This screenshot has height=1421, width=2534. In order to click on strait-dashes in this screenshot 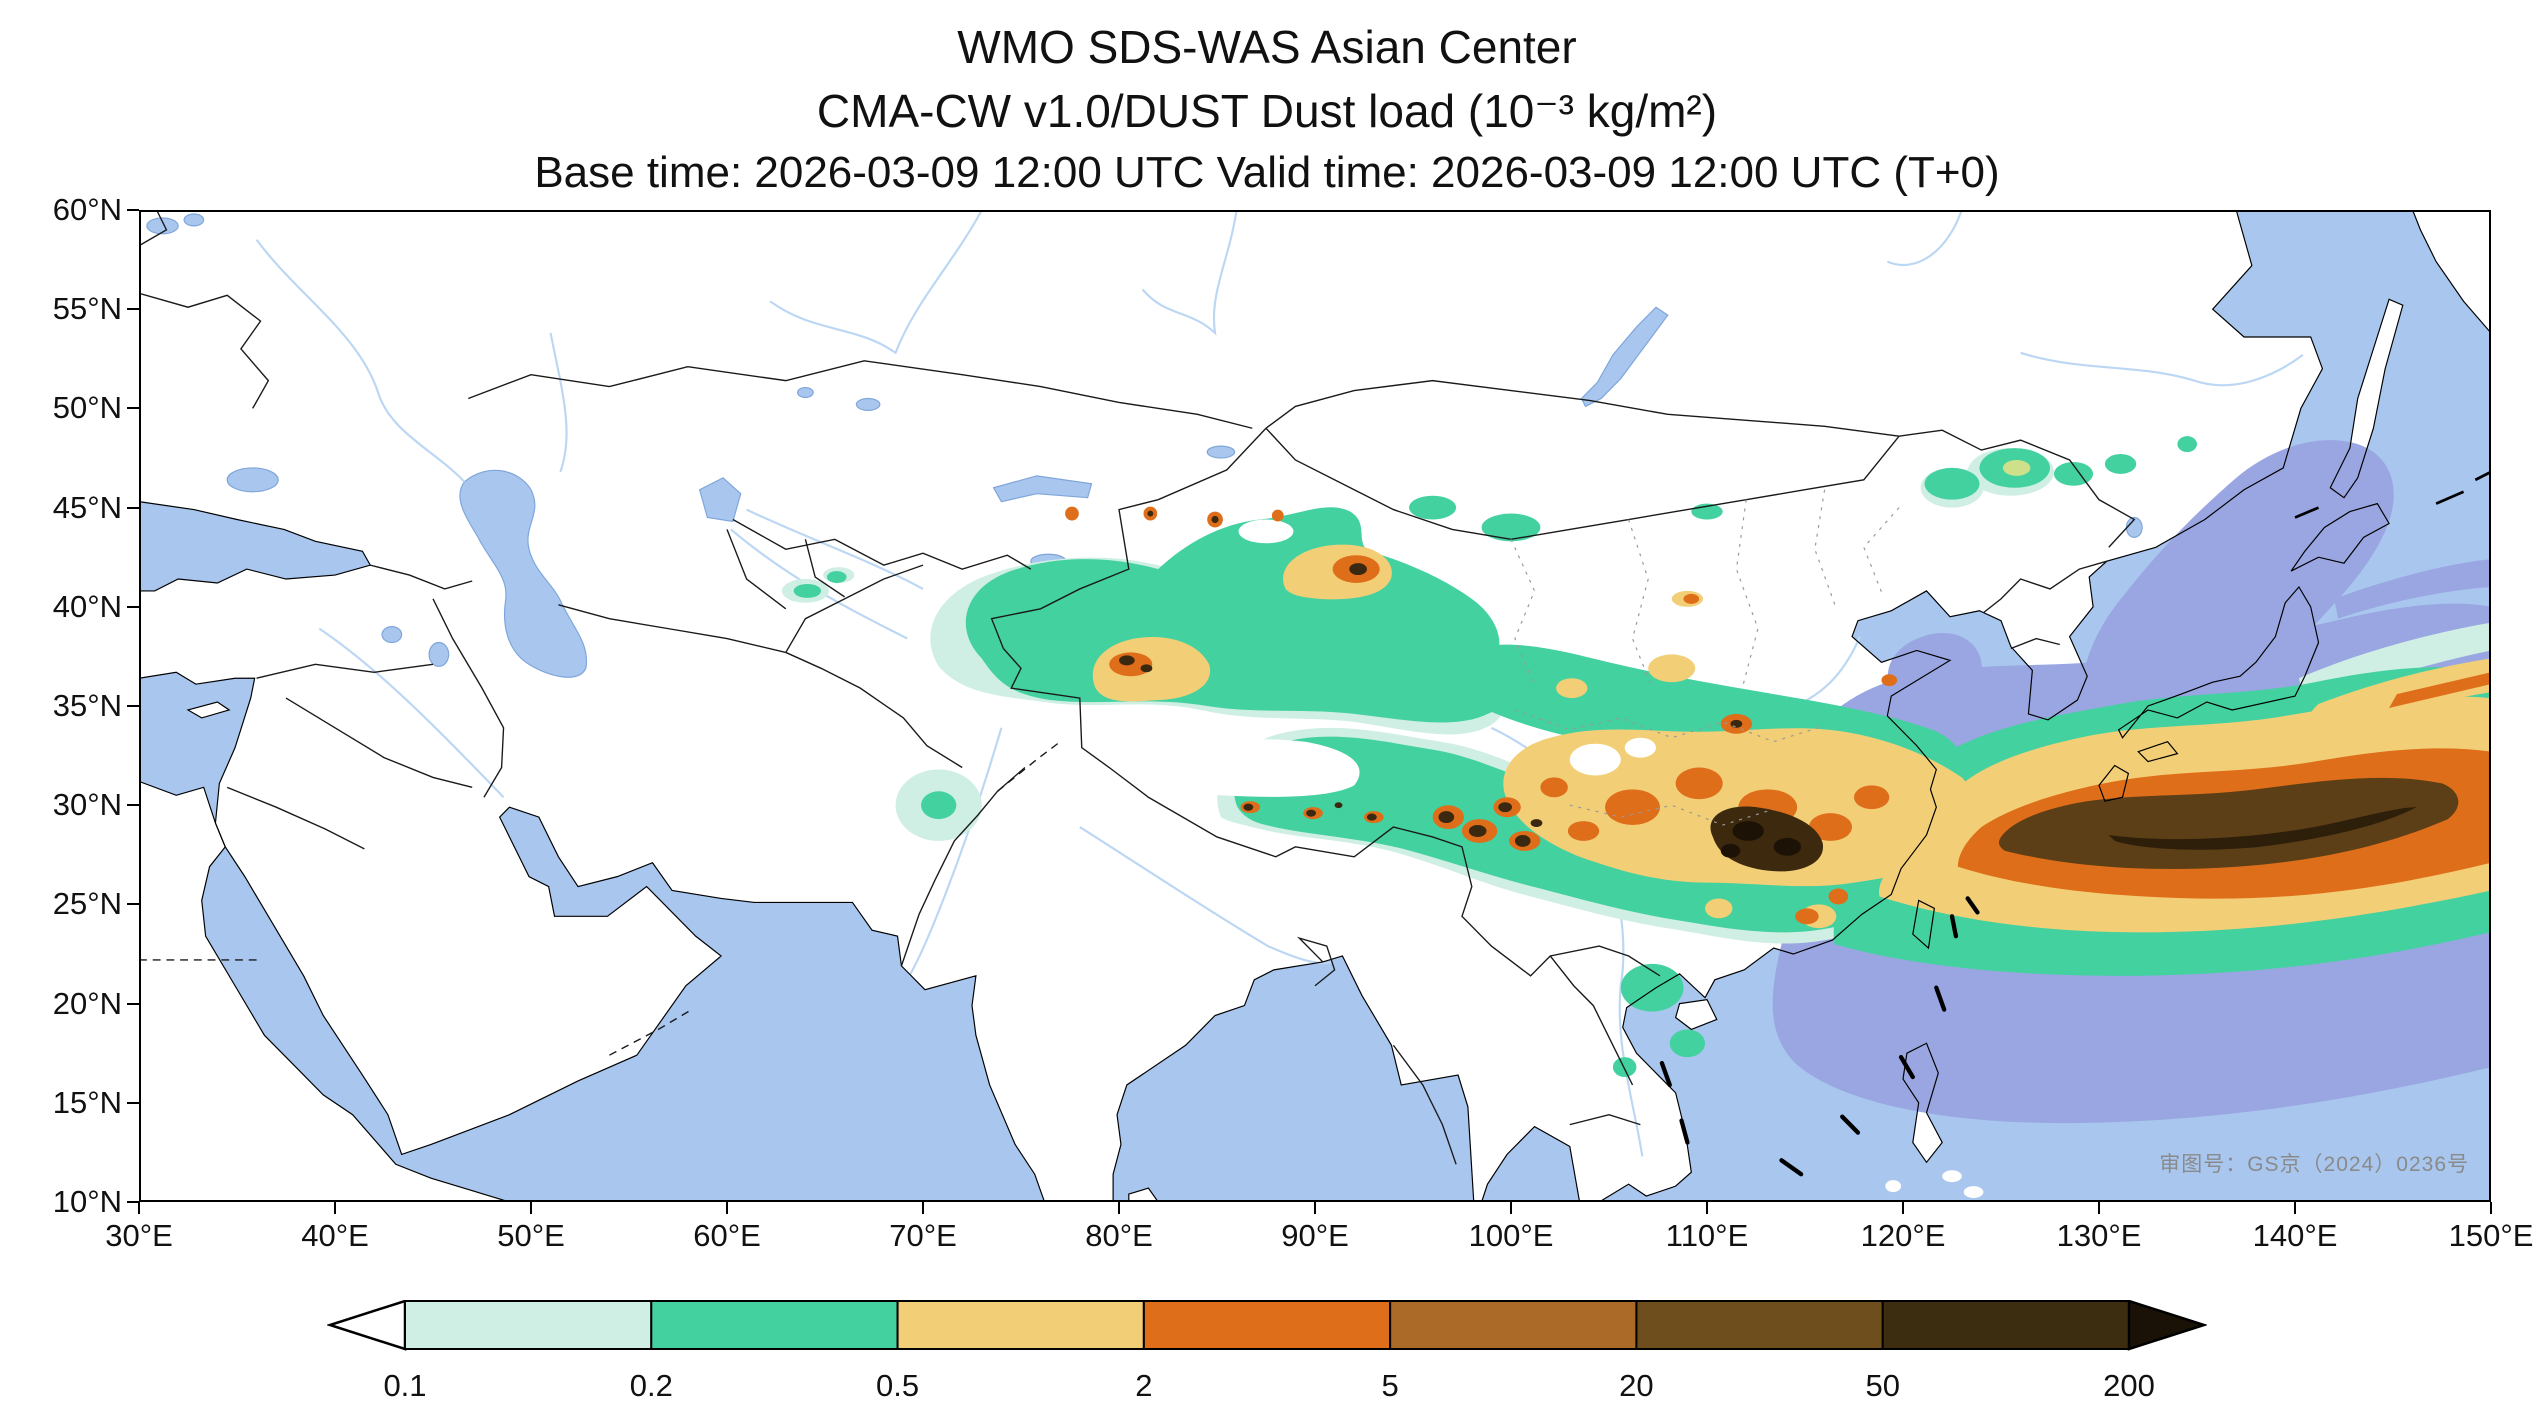, I will do `click(2392, 494)`.